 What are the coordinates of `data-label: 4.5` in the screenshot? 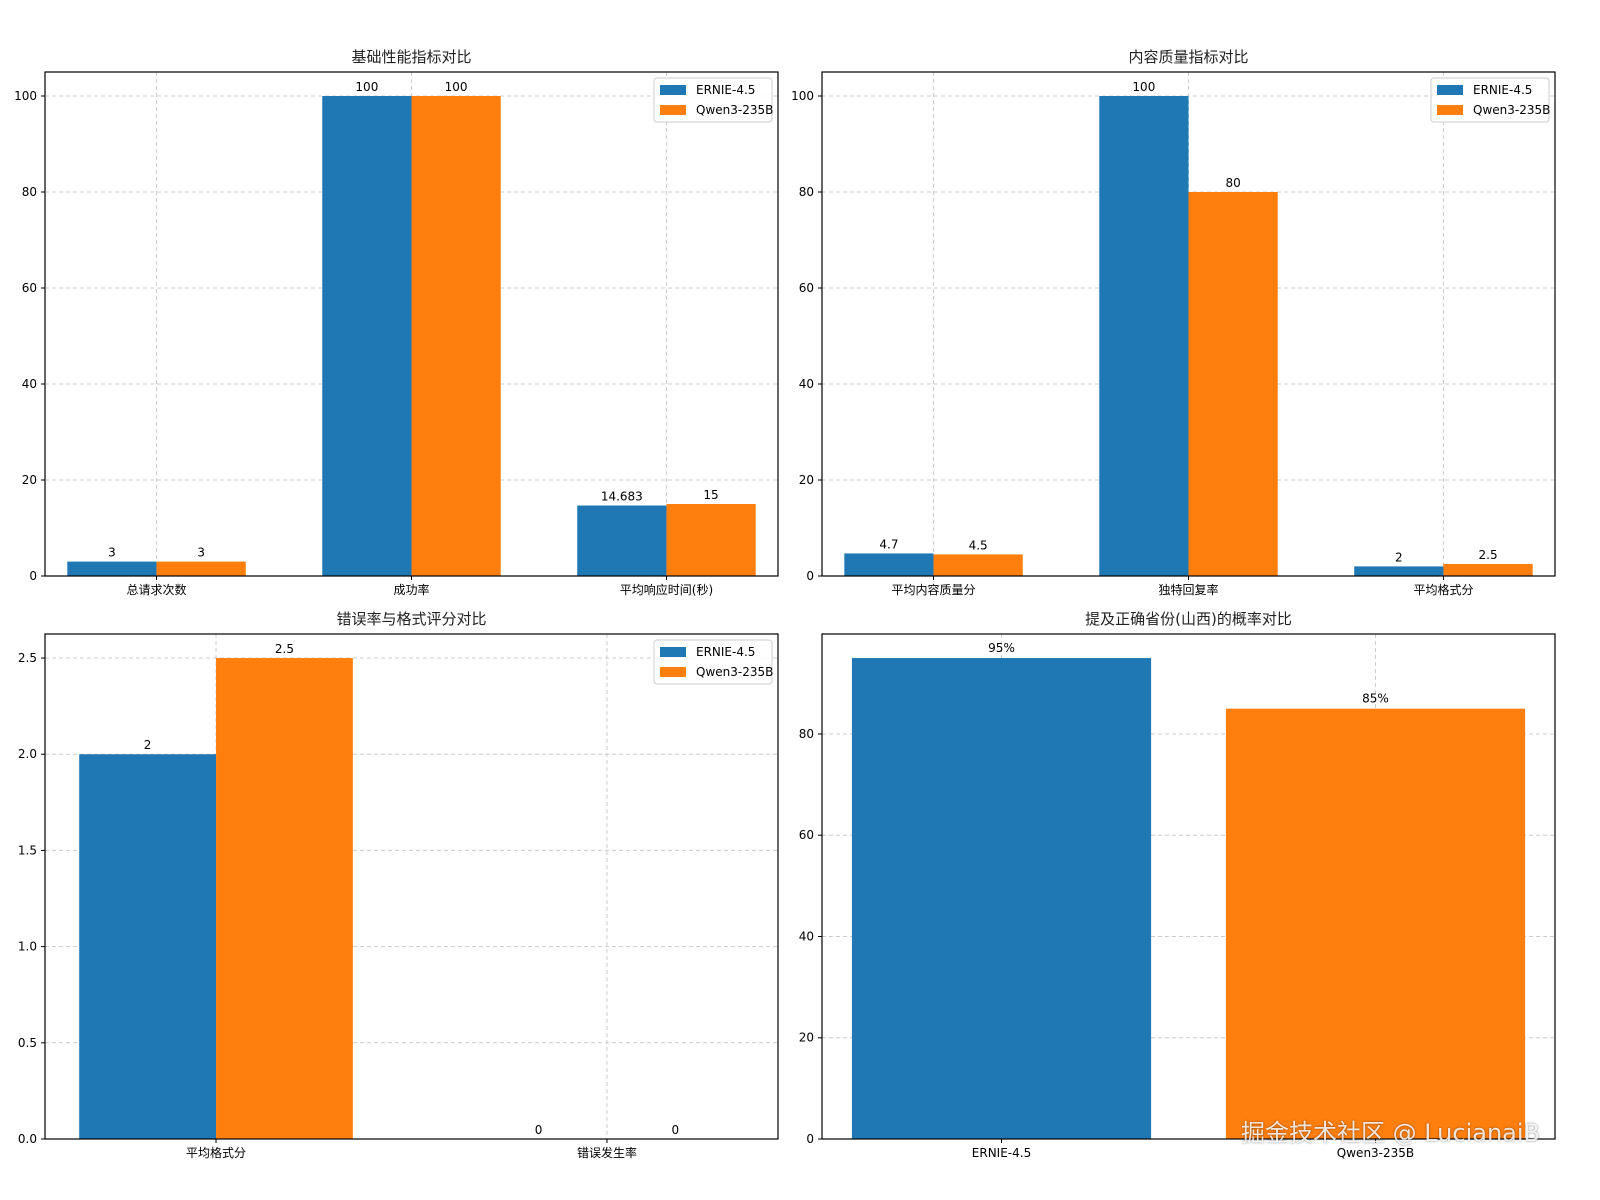 It's located at (978, 545).